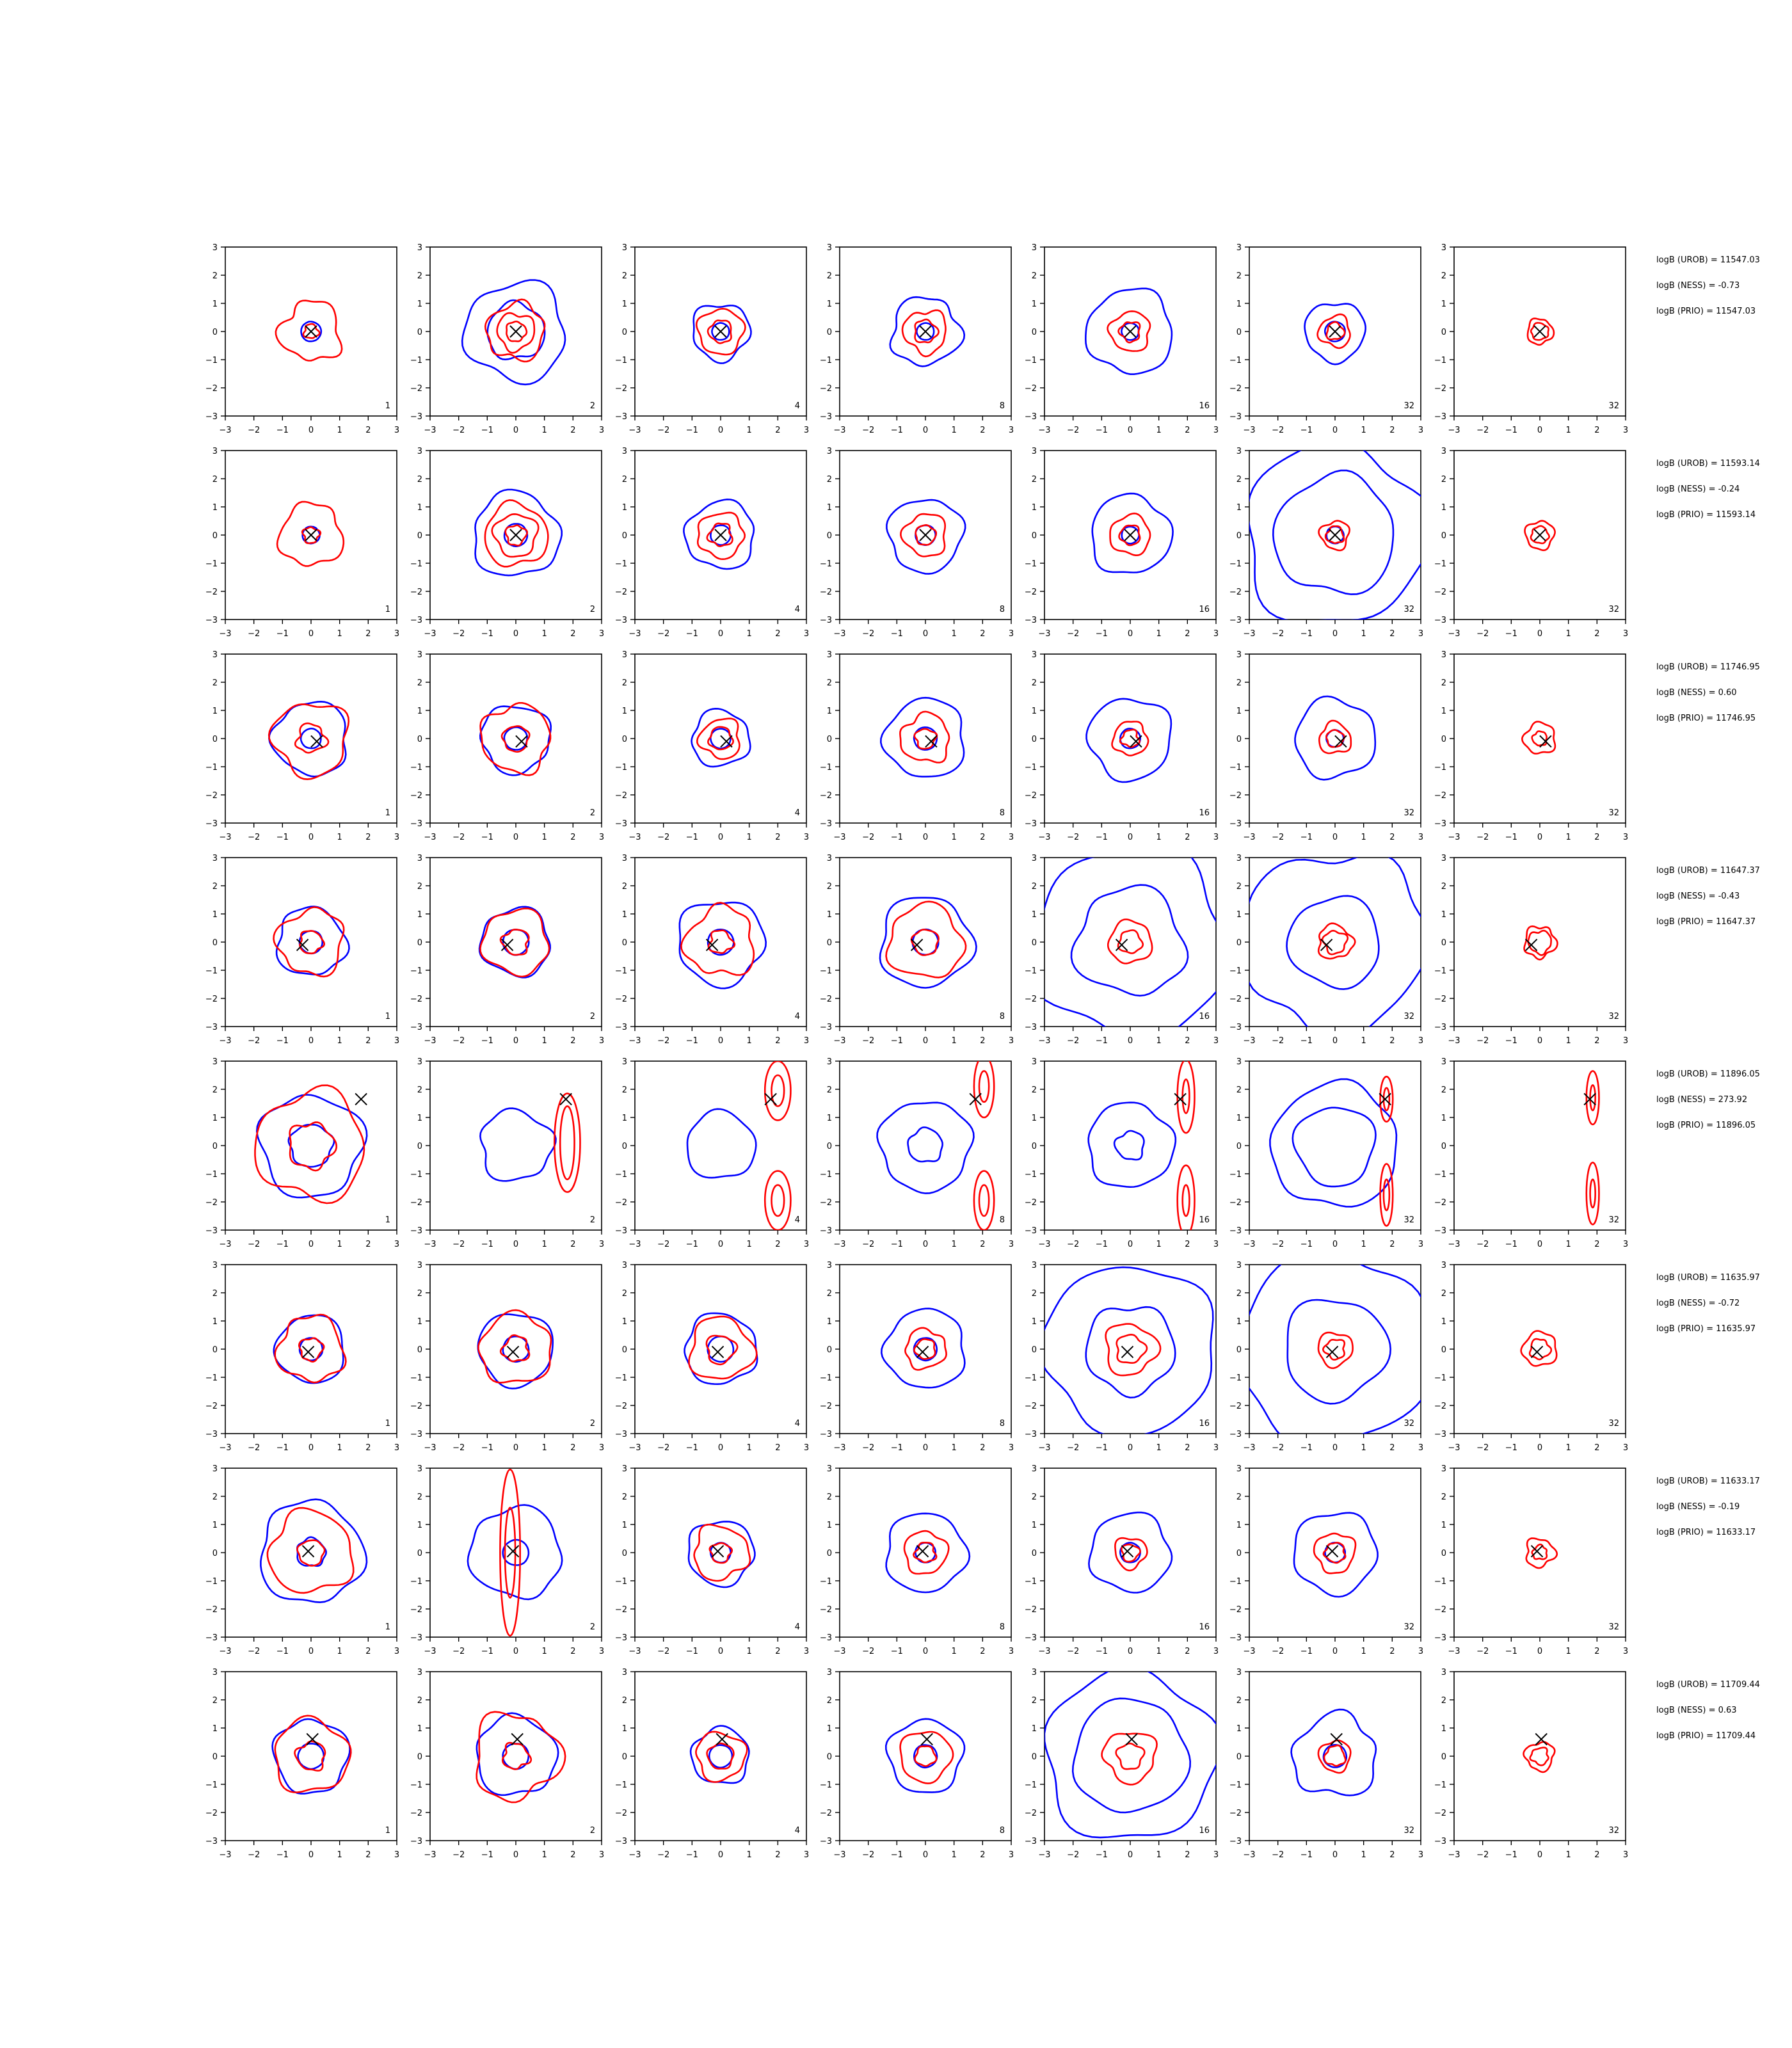  I want to click on subplot-r3-c3: −3−3 −2 −2 −1 −1 0 0 1 1 2 2 3 3 4, so click(712, 746).